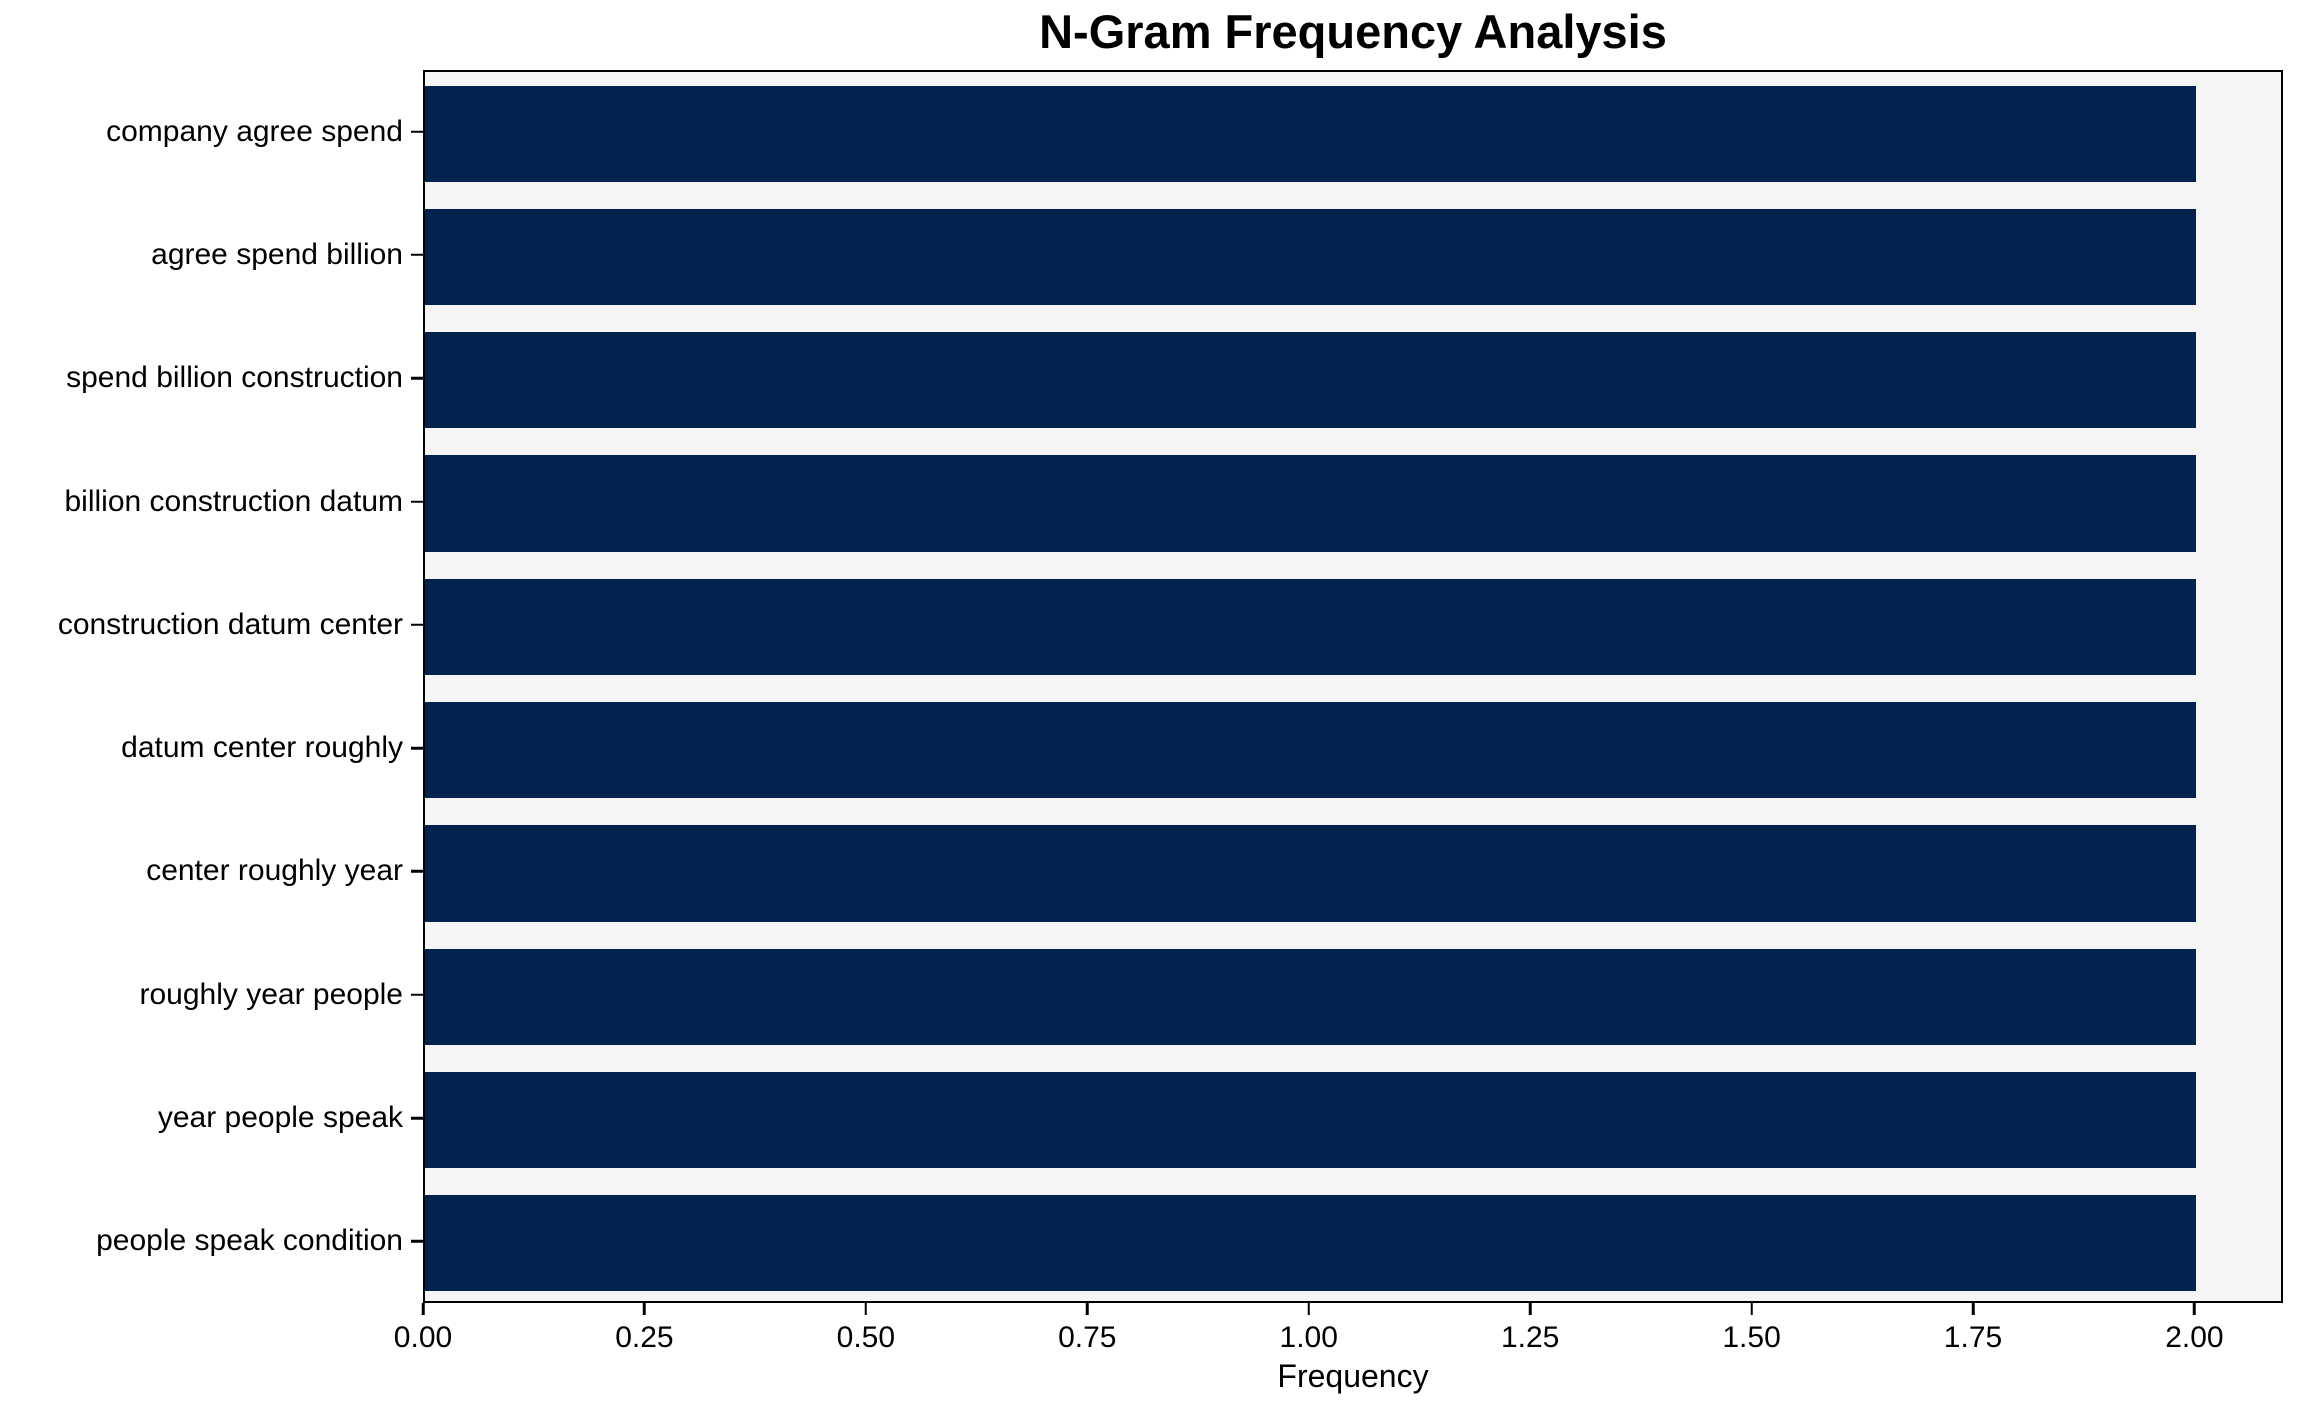 The image size is (2302, 1414). I want to click on x-tick-label: 1.50, so click(1751, 1337).